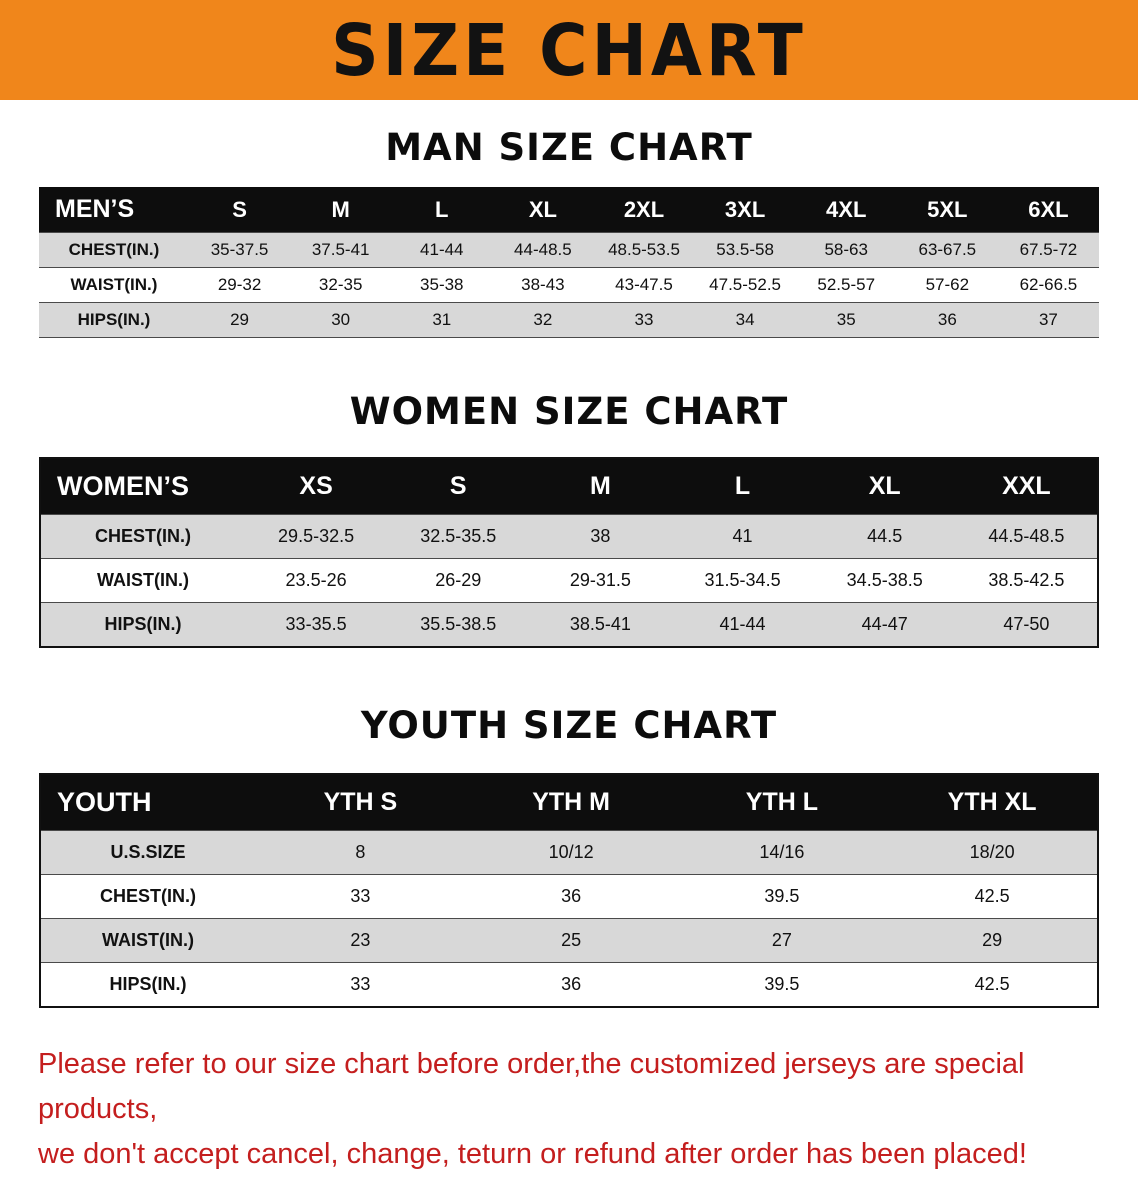  Describe the element at coordinates (569, 147) in the screenshot. I see `men-section-heading: MAN SIZE CHART` at that location.